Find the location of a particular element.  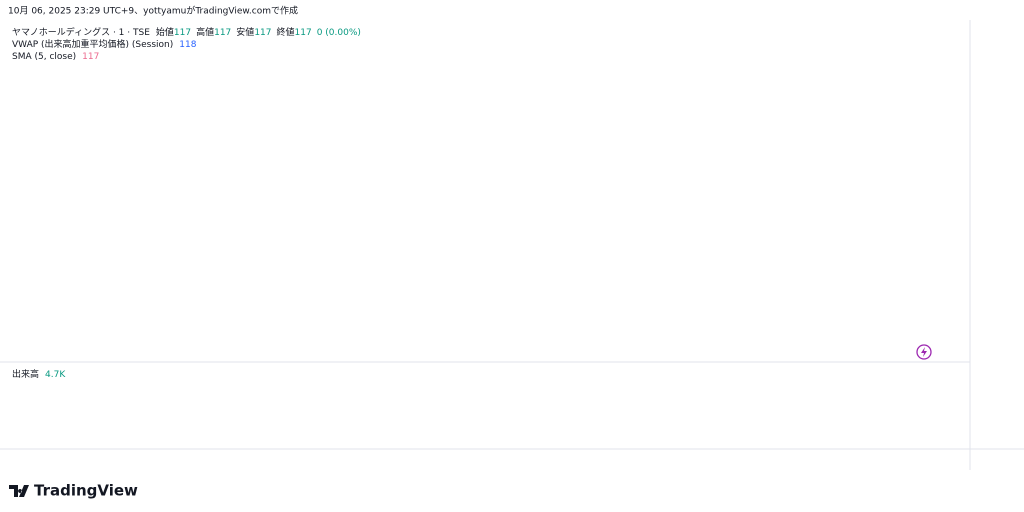

icon-ring is located at coordinates (924, 352).